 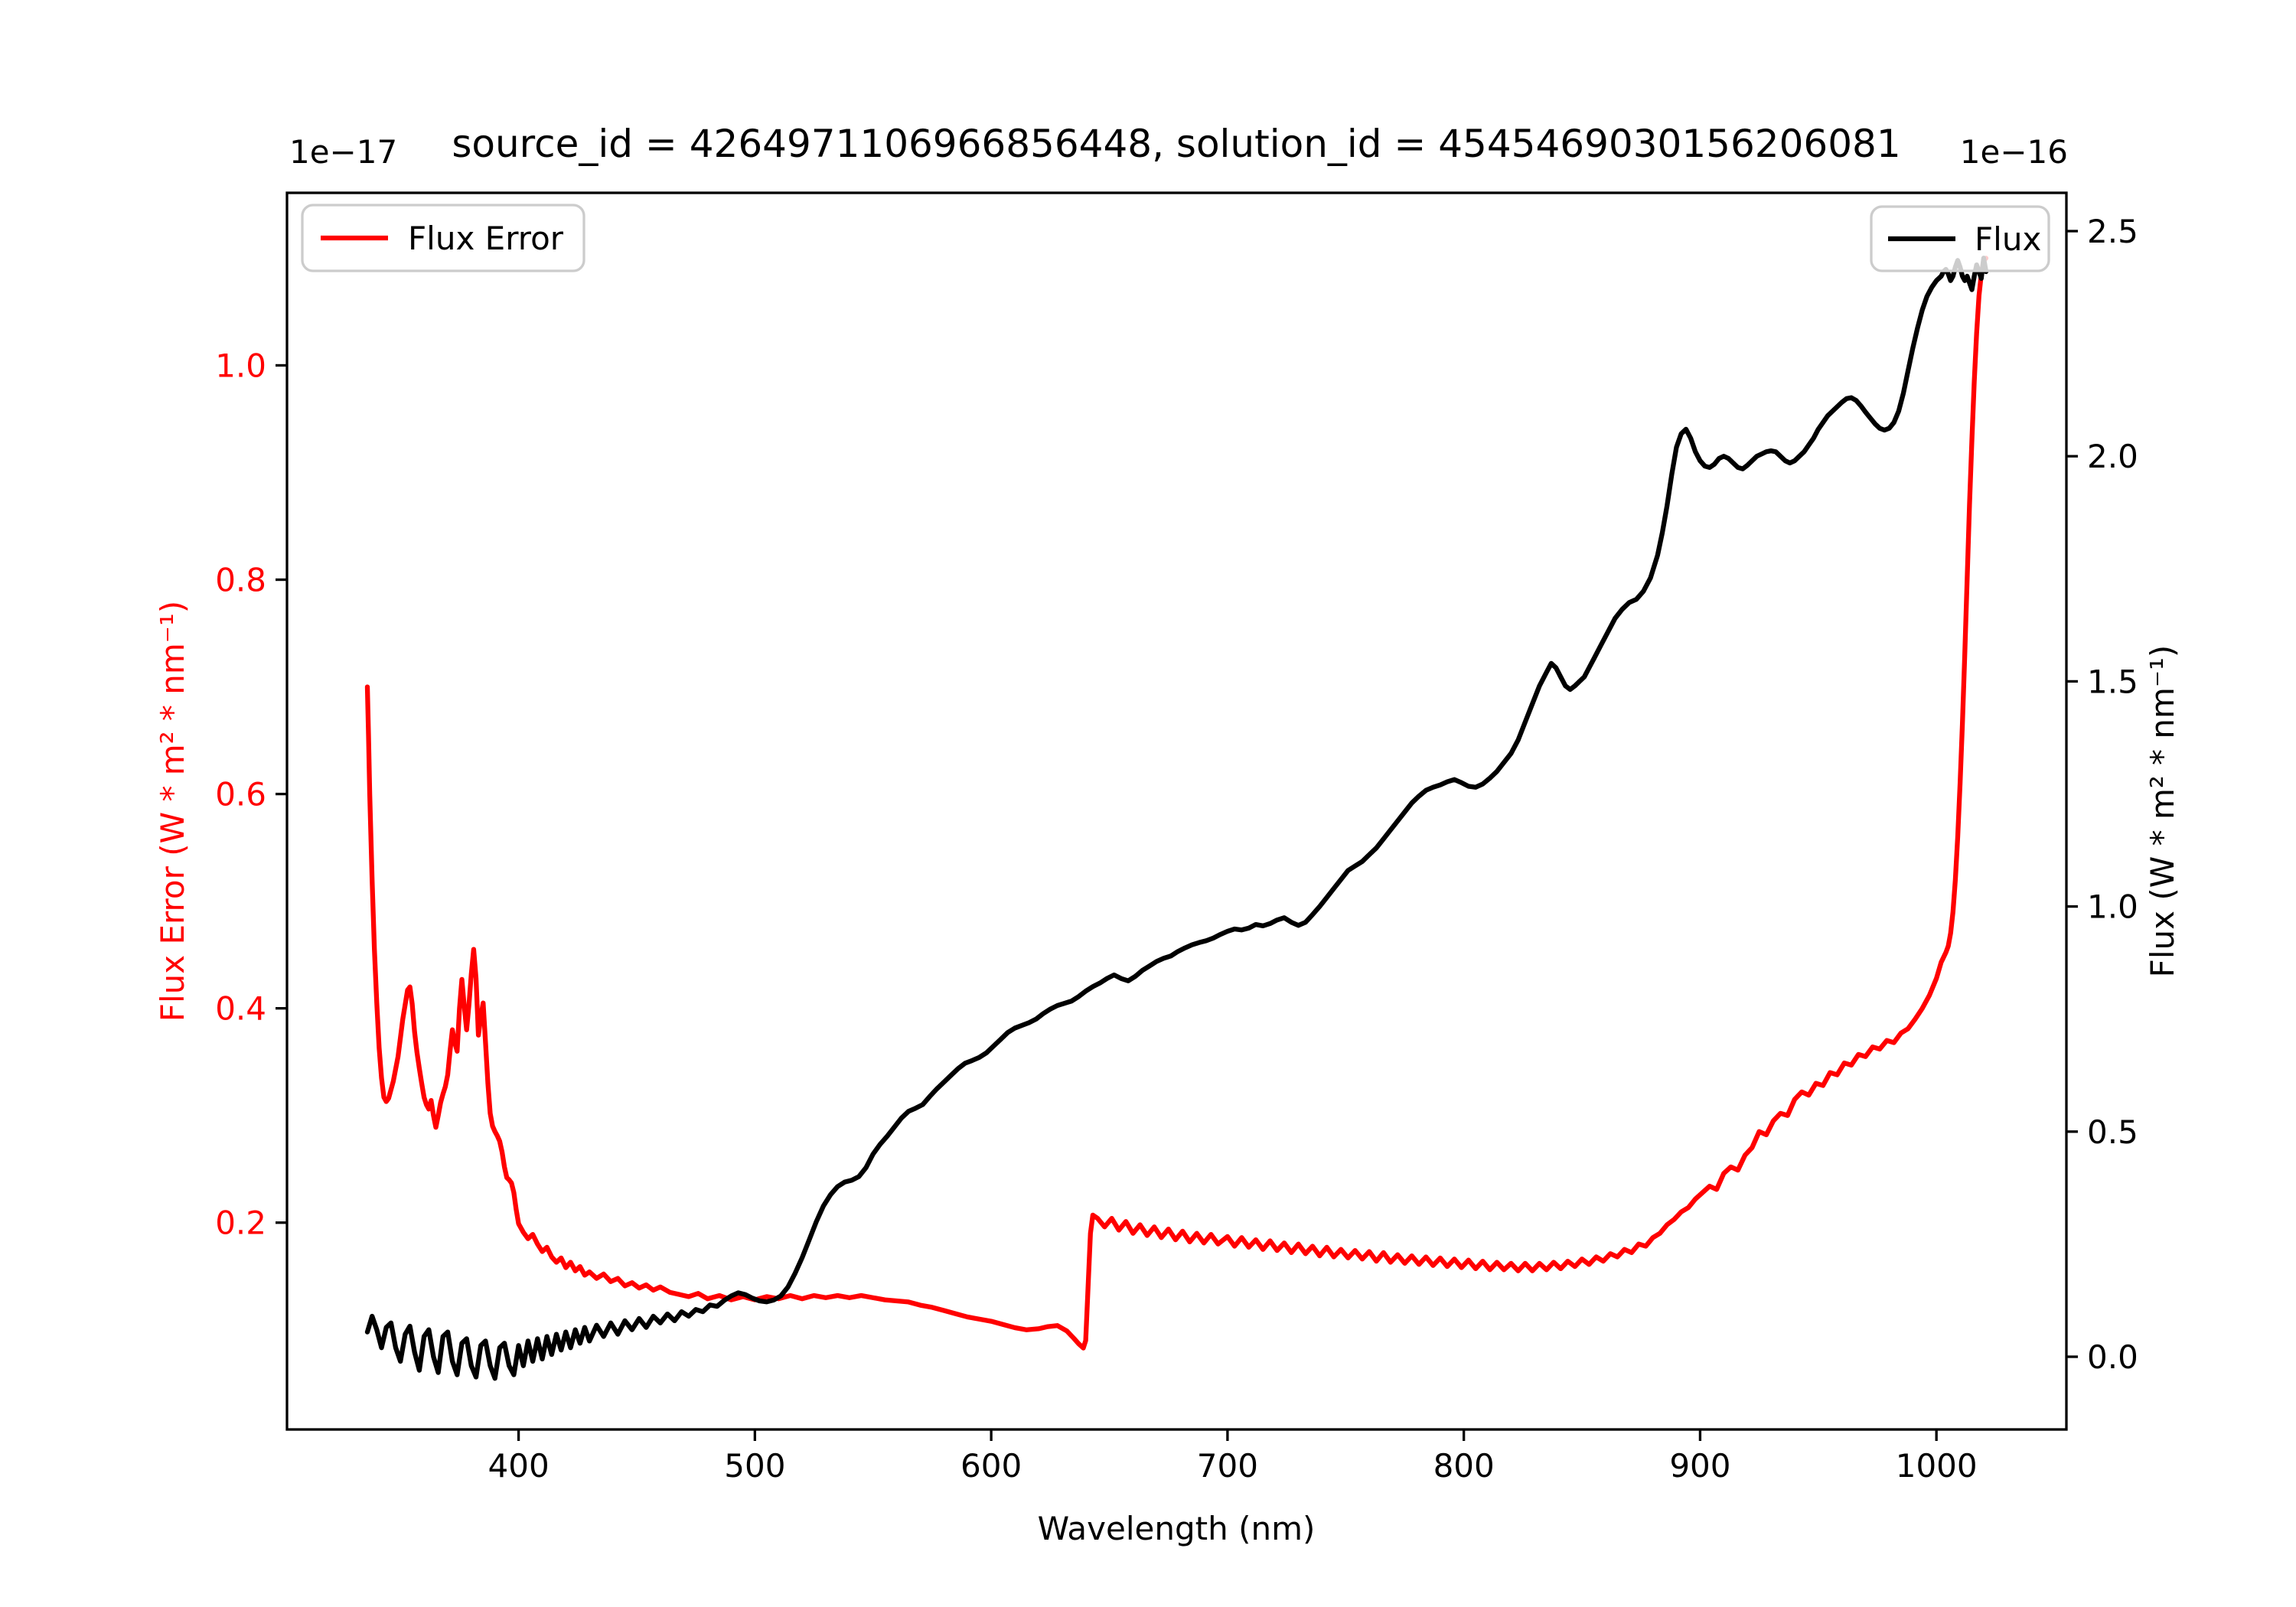 I want to click on legend-flux-error-box, so click(x=443, y=238).